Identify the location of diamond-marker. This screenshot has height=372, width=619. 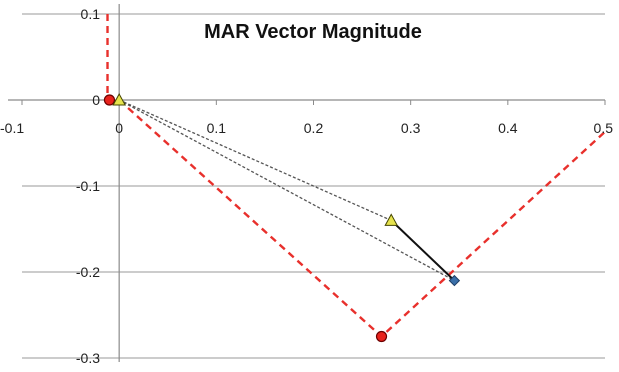
(454, 280).